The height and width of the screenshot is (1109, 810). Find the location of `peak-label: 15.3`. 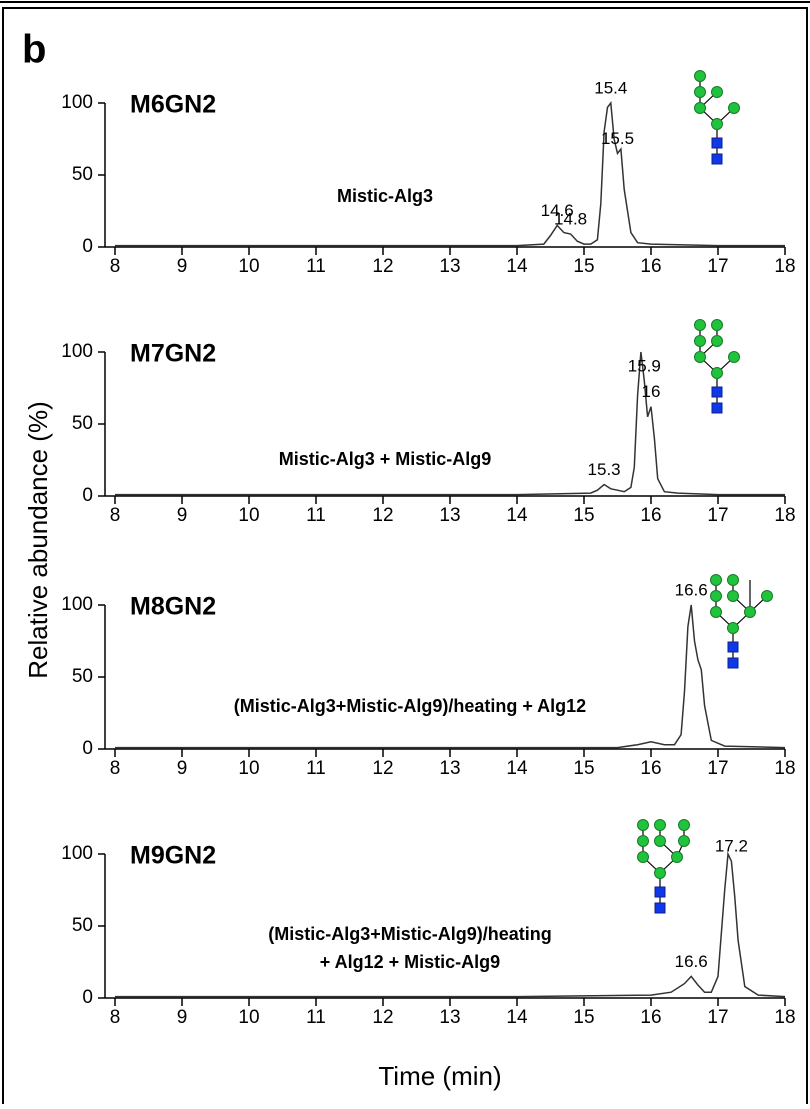

peak-label: 15.3 is located at coordinates (604, 469).